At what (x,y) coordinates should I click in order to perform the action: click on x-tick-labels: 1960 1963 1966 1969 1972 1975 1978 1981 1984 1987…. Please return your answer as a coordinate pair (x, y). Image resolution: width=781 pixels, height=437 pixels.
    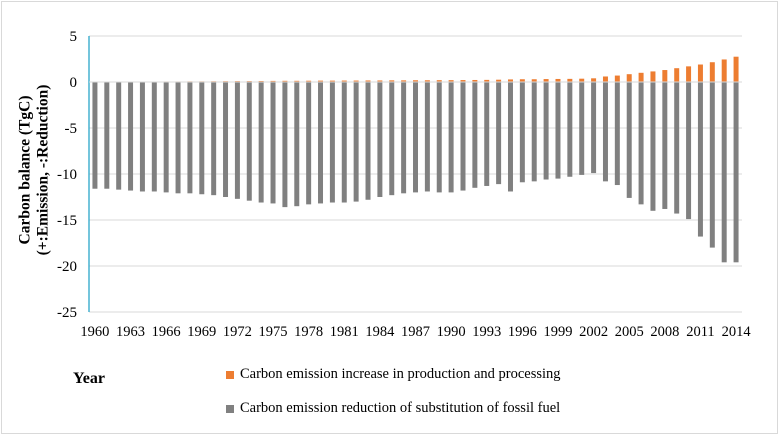
    Looking at the image, I should click on (415, 332).